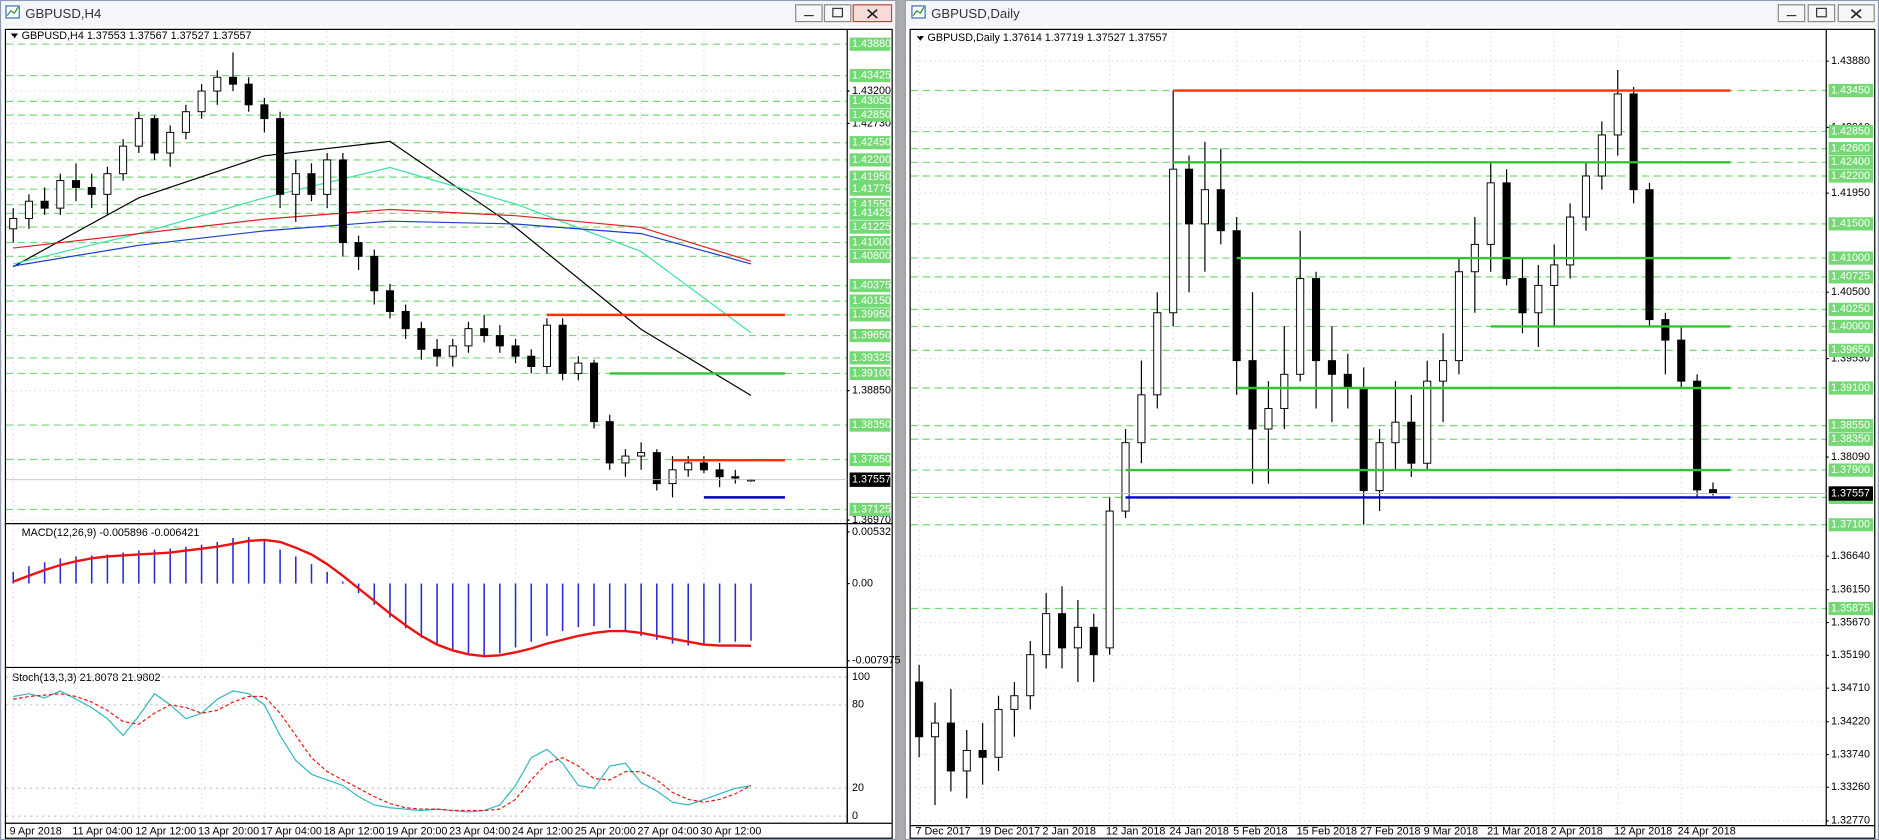 This screenshot has height=840, width=1879. What do you see at coordinates (479, 831) in the screenshot?
I see `x-tick-label: 23 Apr 04:00` at bounding box center [479, 831].